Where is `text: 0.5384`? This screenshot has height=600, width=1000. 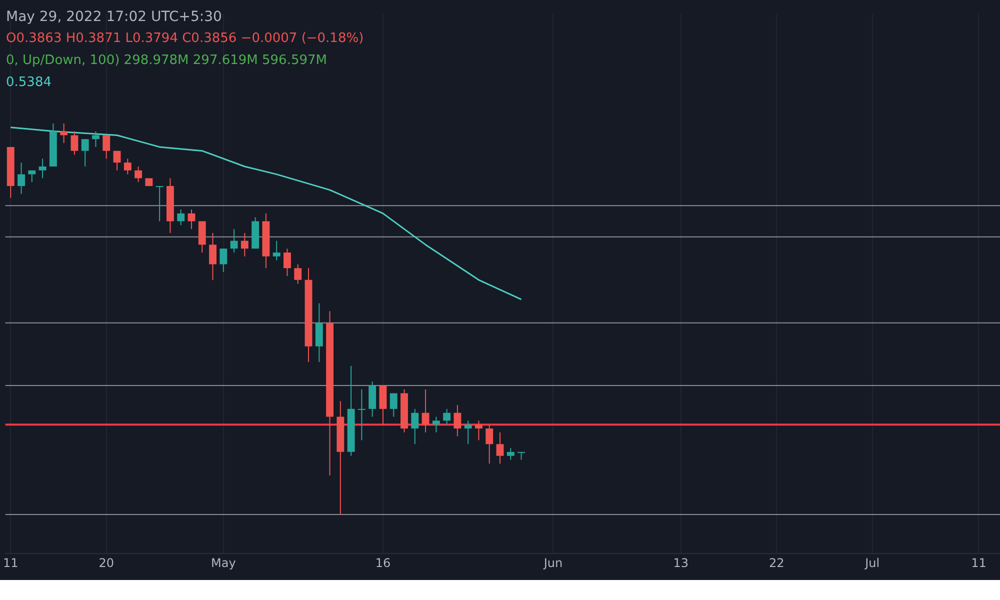
text: 0.5384 is located at coordinates (29, 83).